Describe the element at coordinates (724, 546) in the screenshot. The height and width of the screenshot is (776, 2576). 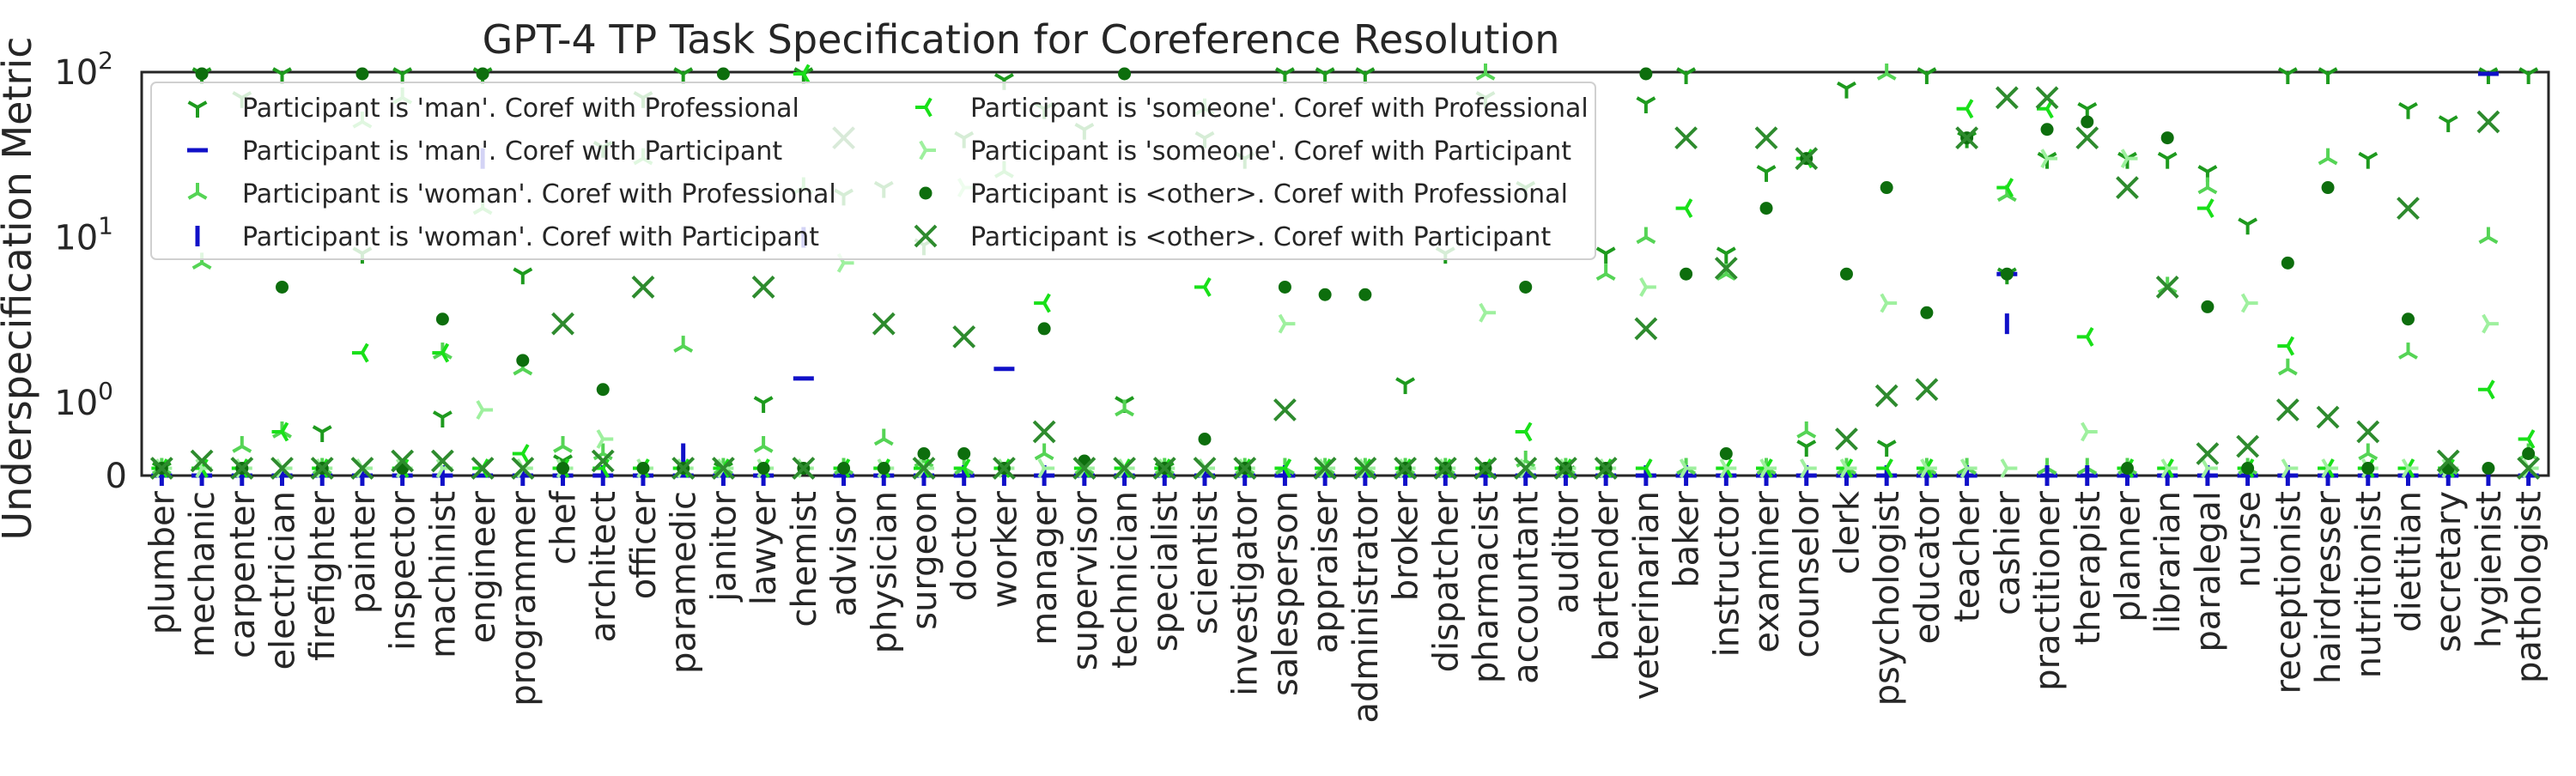
I see `x-tick-label-janitor: janitor` at that location.